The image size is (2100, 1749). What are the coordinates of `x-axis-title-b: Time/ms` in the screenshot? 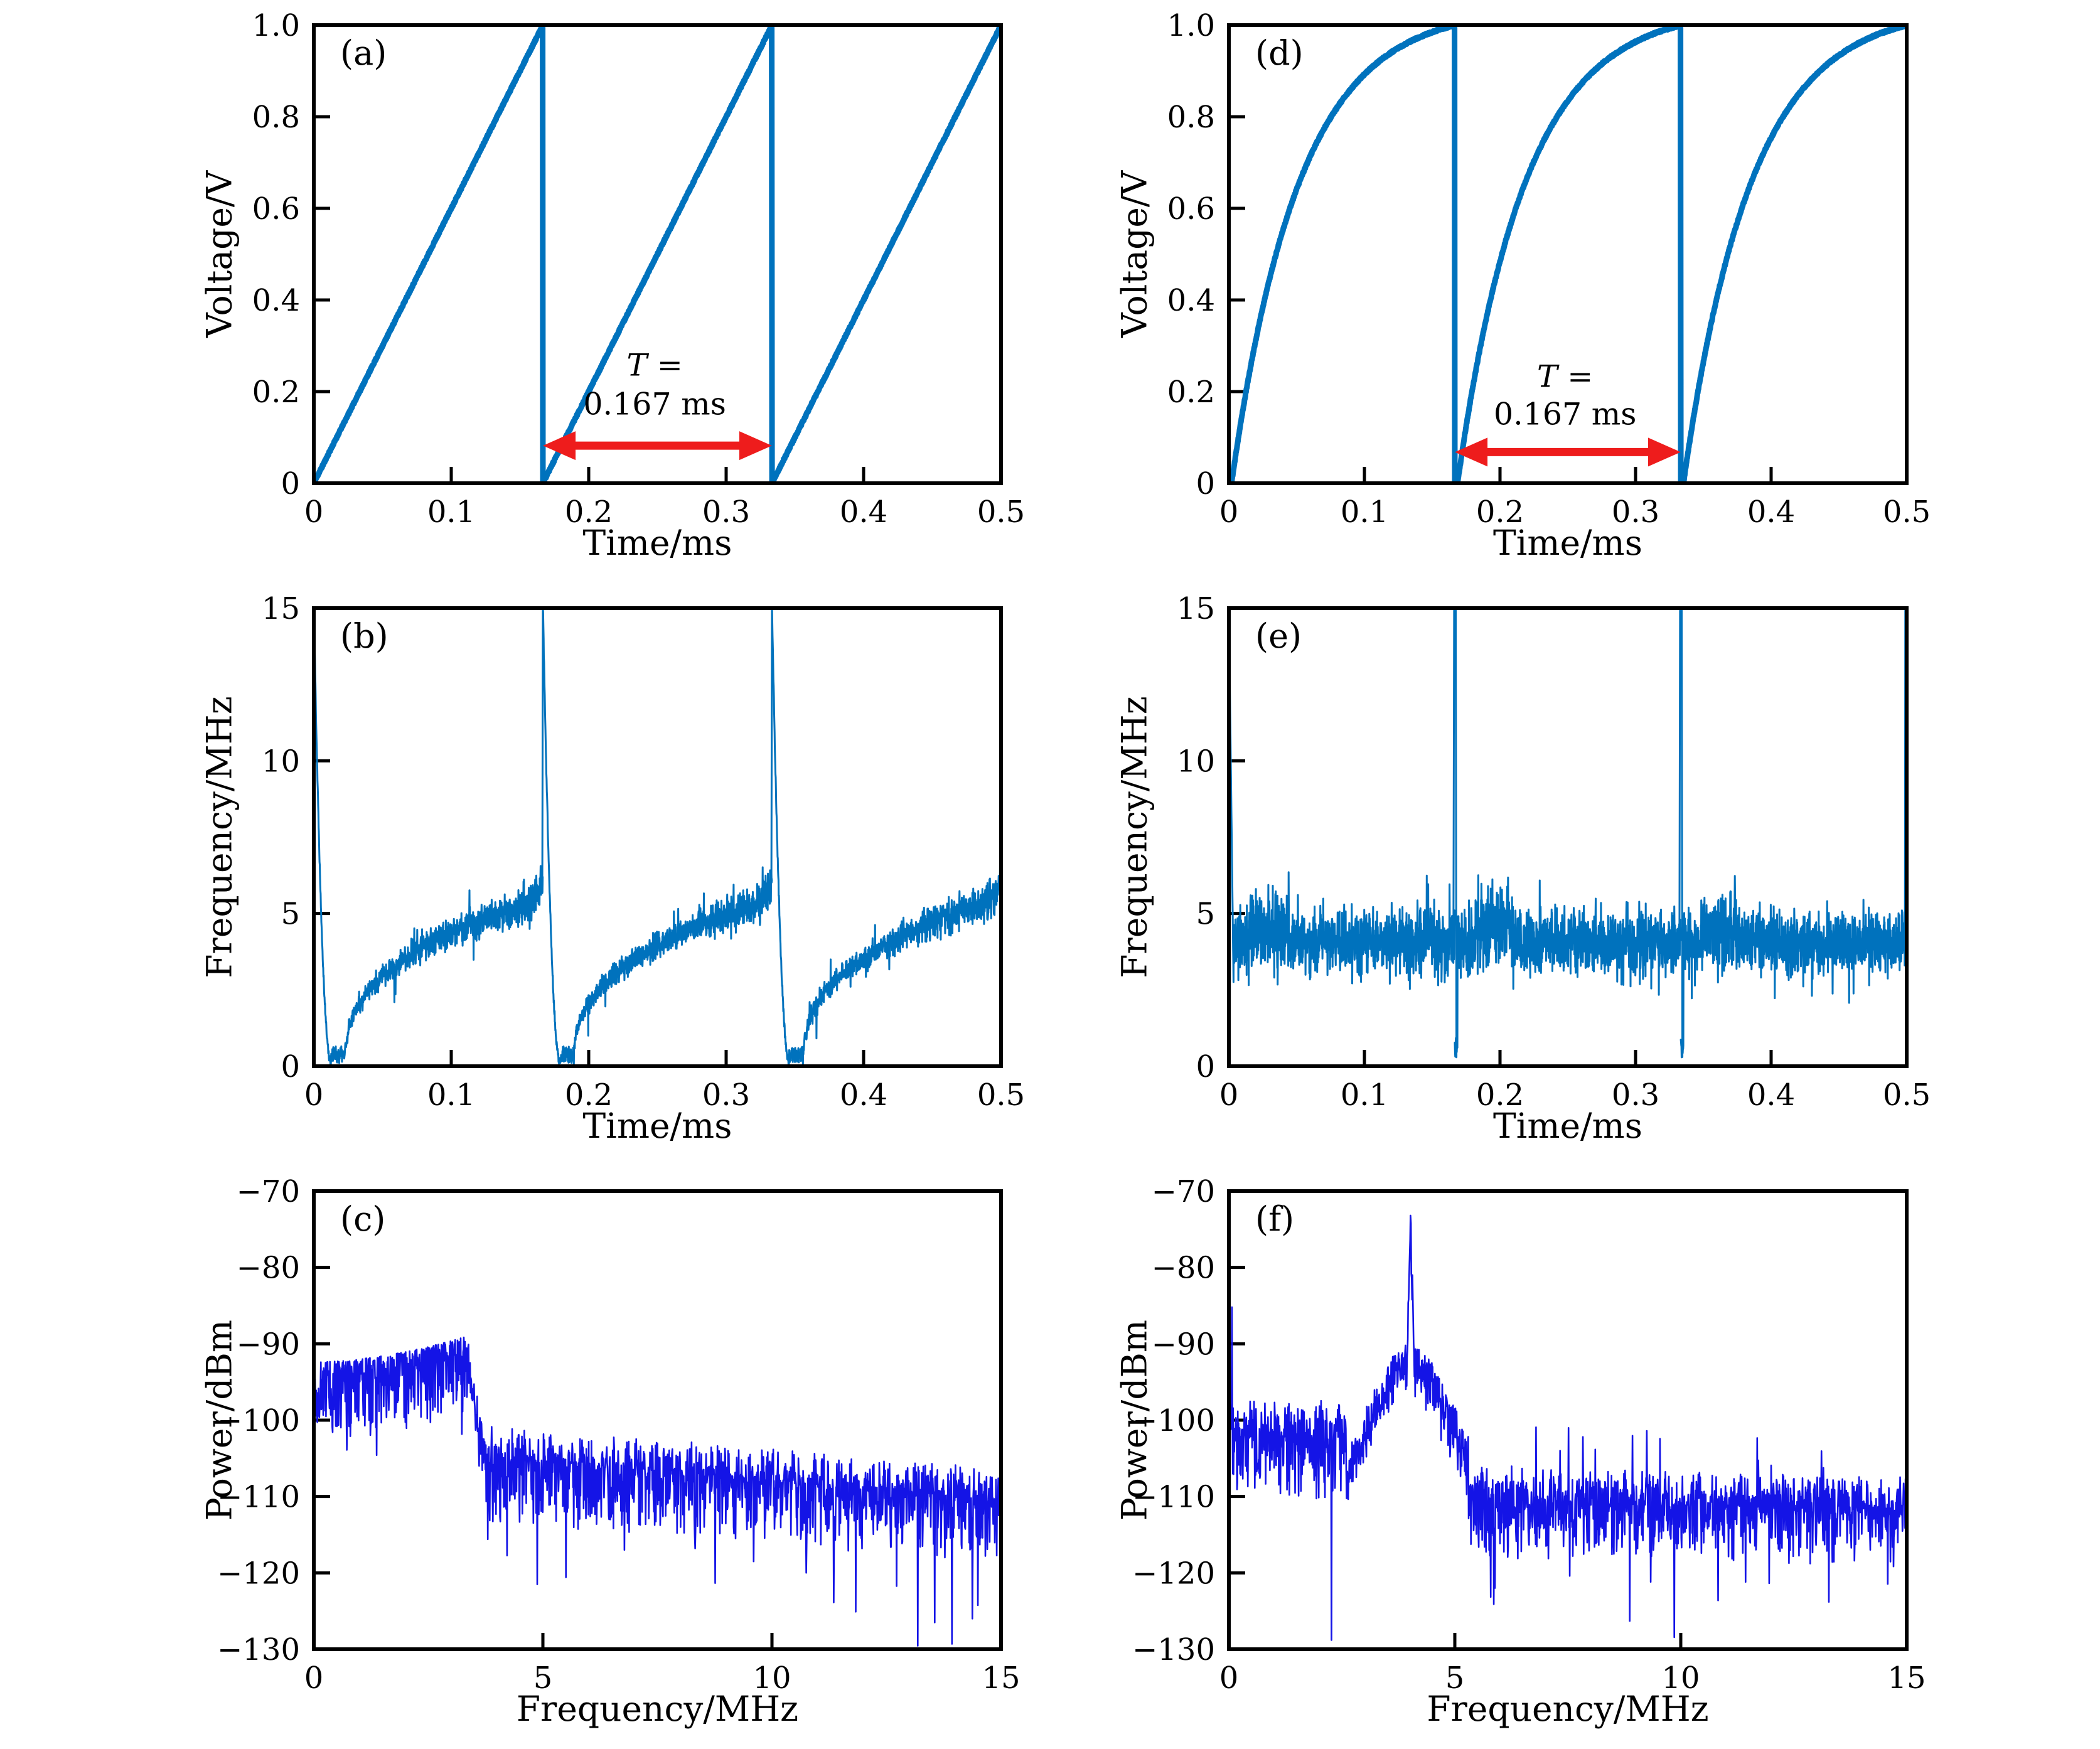 It's located at (657, 1126).